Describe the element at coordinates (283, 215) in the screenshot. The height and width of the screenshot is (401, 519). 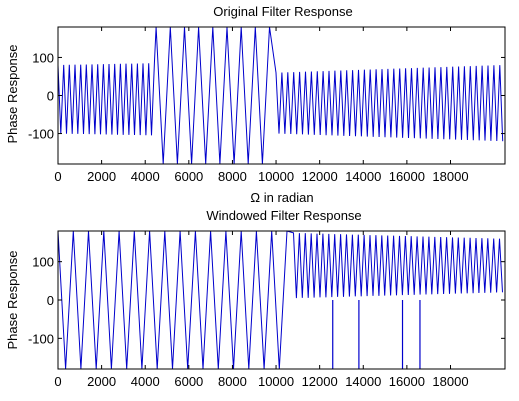
I see `plot-title: Windowed Filter Response` at that location.